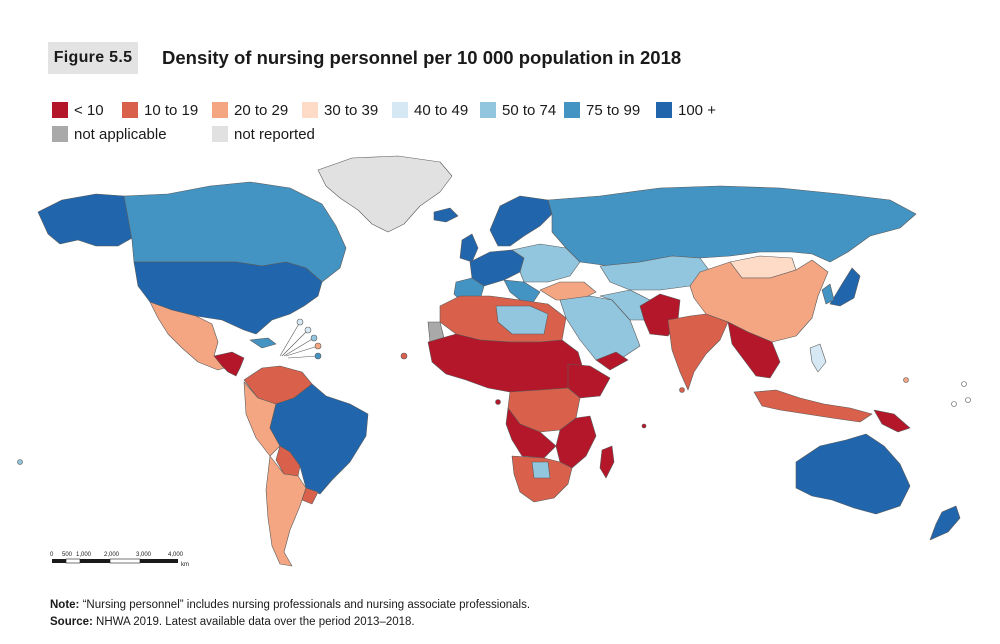 This screenshot has height=644, width=1000. What do you see at coordinates (568, 291) in the screenshot?
I see `region-turkey` at bounding box center [568, 291].